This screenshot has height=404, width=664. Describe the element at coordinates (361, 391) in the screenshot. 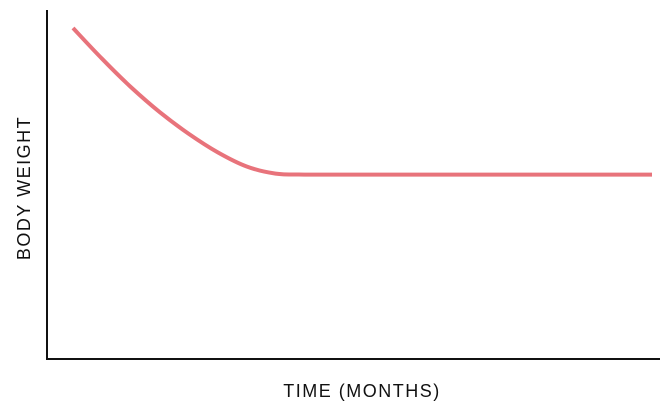

I see `x-axis-label: TIME (MONTHS)` at that location.